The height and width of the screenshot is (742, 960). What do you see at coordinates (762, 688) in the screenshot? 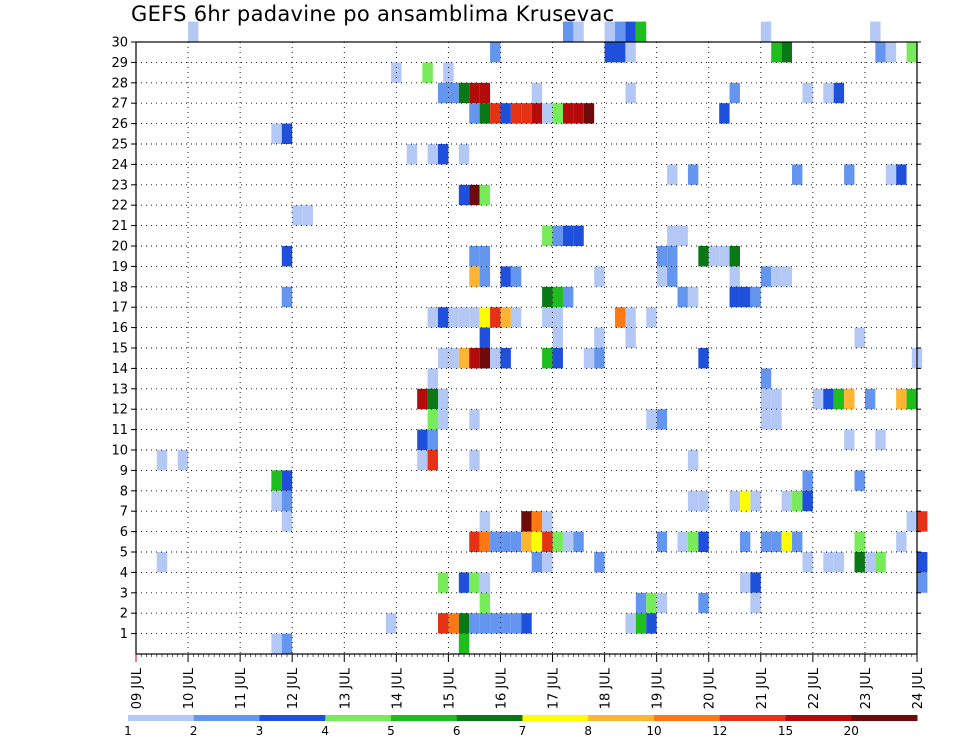
I see `x-tick-label: 21 JUL` at bounding box center [762, 688].